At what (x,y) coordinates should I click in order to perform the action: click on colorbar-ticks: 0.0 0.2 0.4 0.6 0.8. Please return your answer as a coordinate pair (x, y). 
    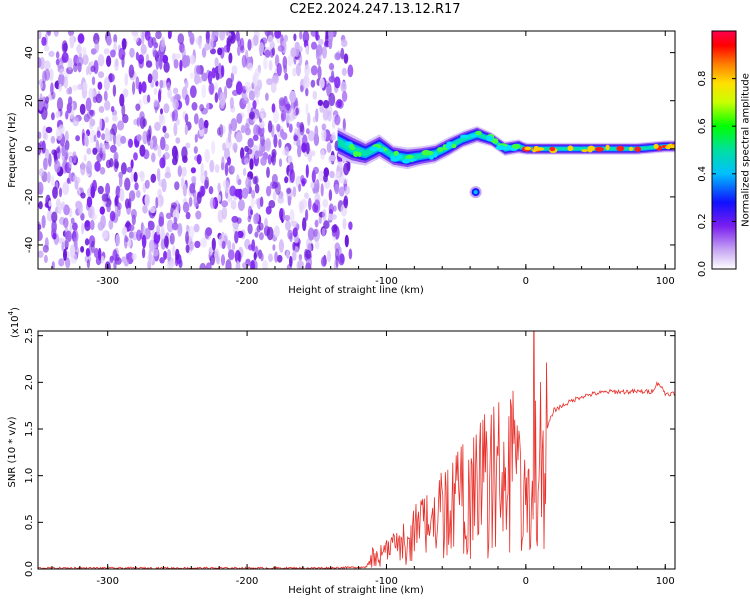
    Looking at the image, I should click on (716, 174).